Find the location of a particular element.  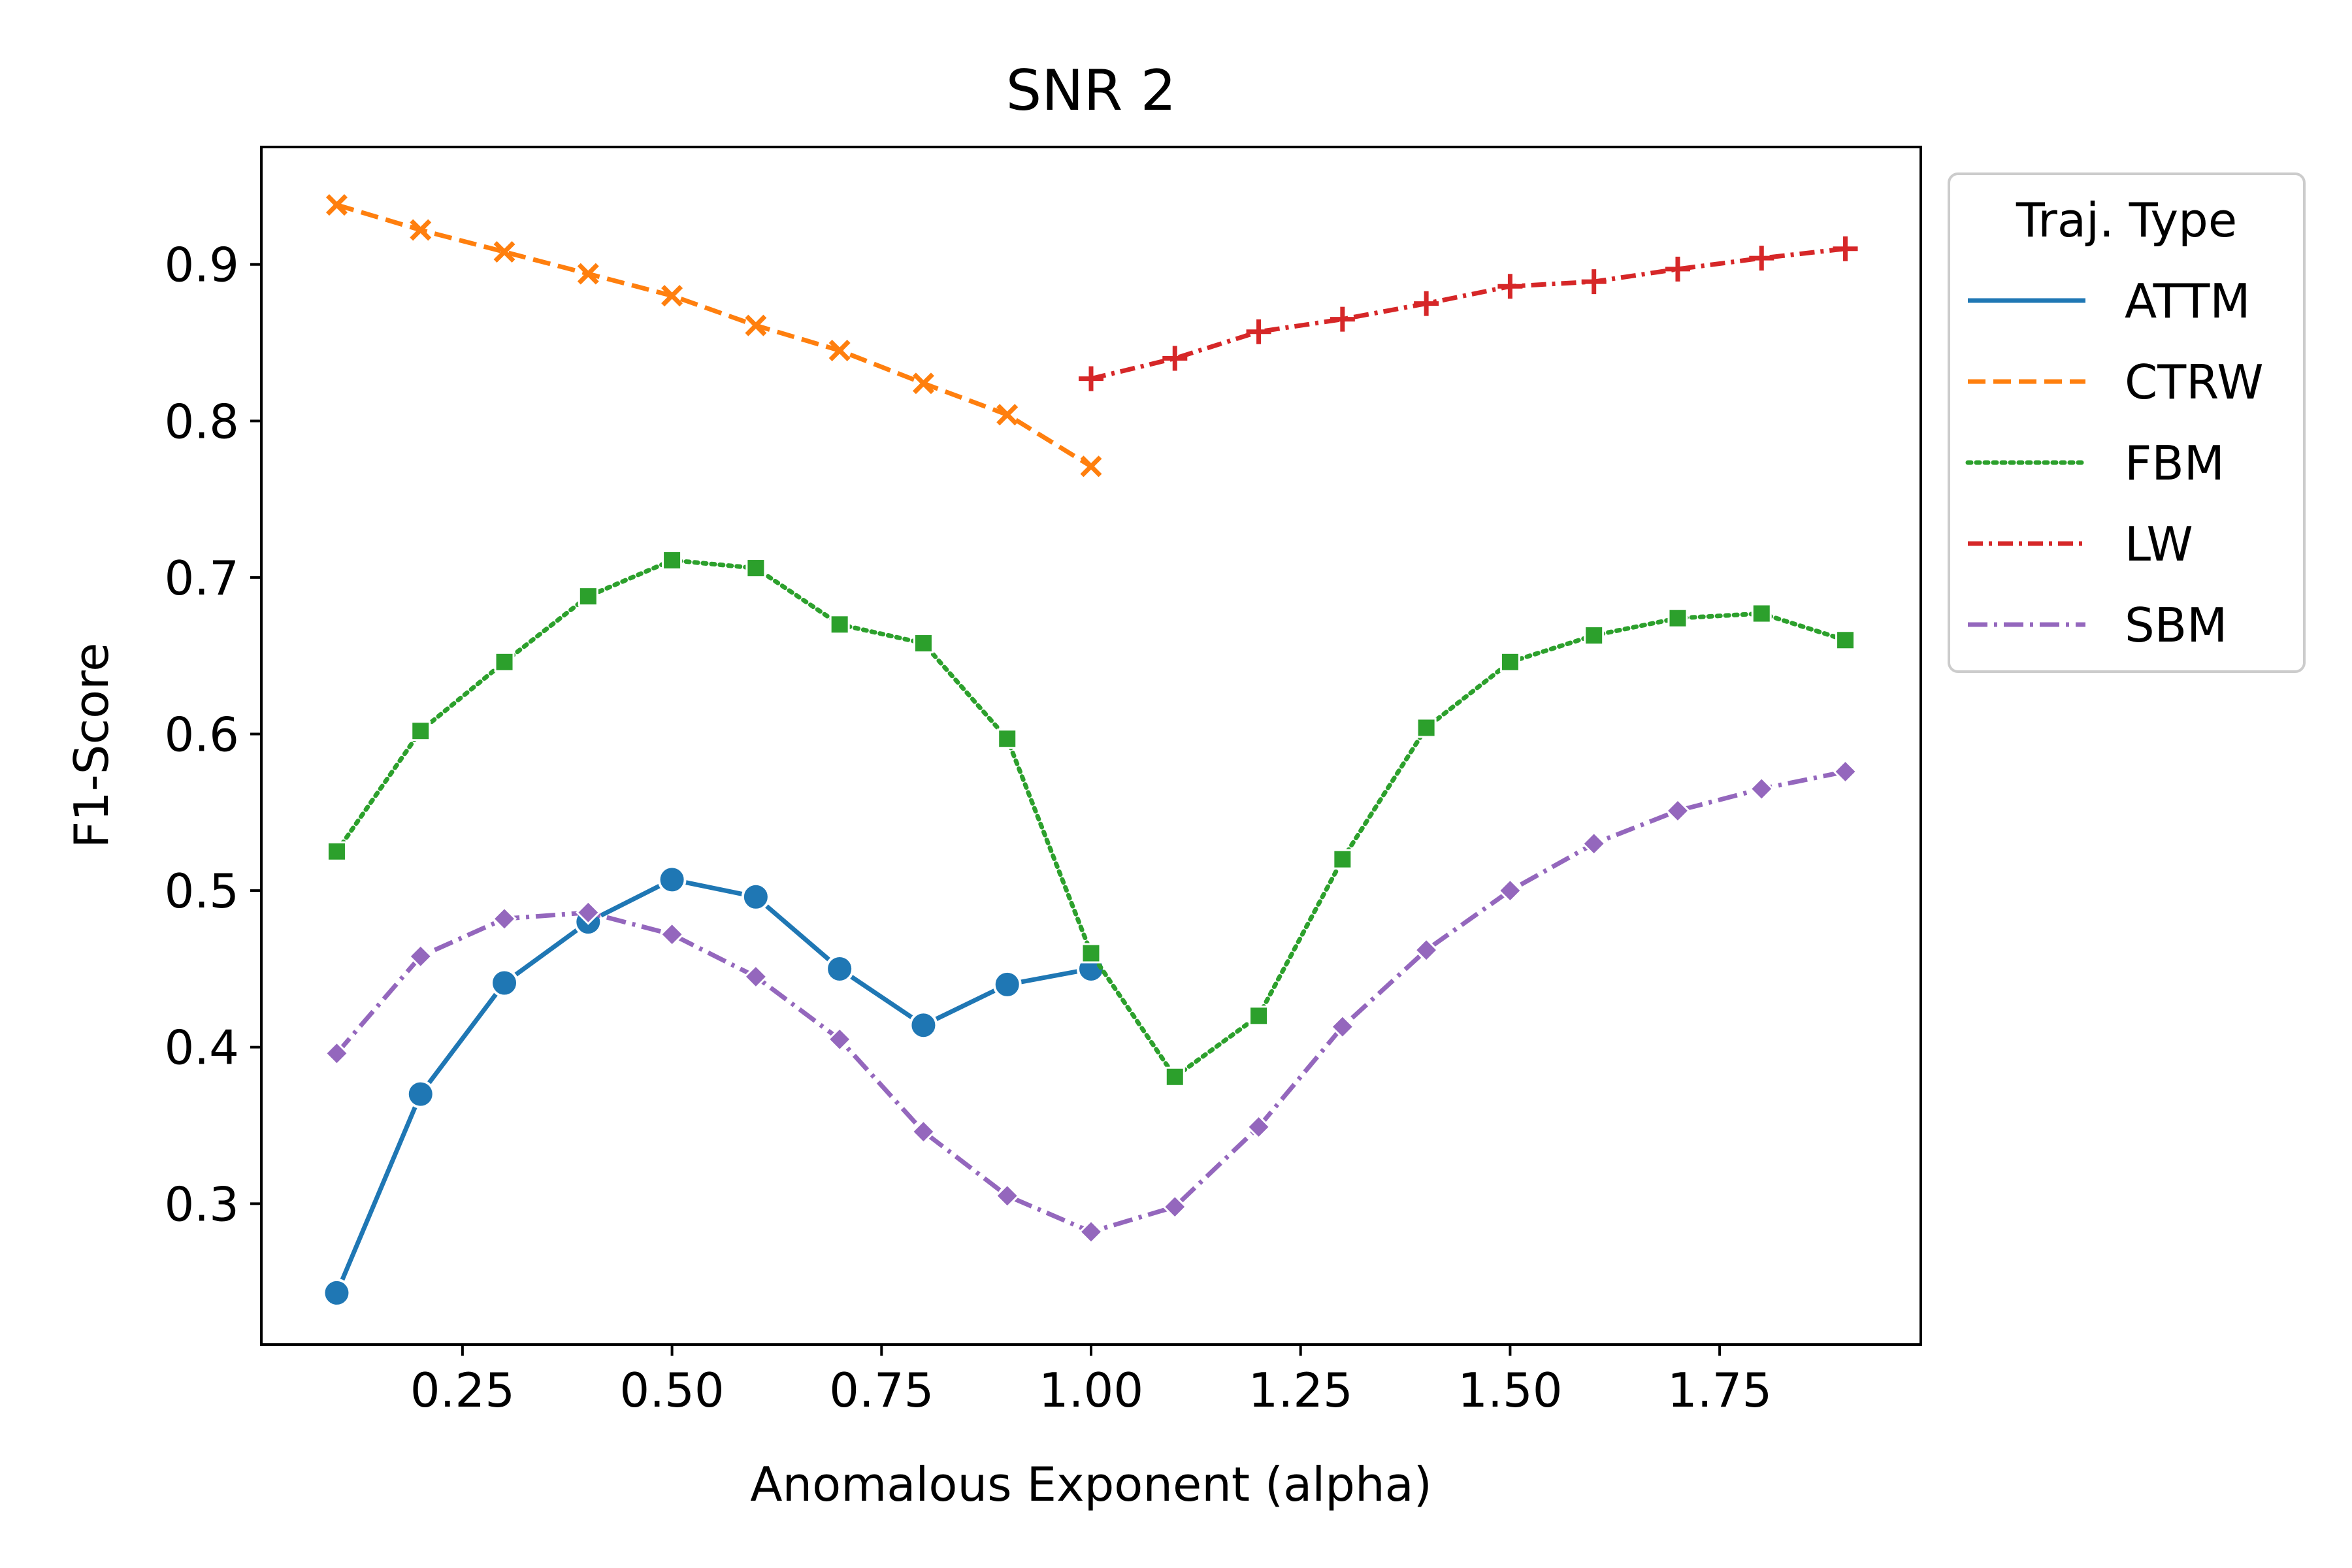

chart-title: SNR 2 is located at coordinates (1091, 90).